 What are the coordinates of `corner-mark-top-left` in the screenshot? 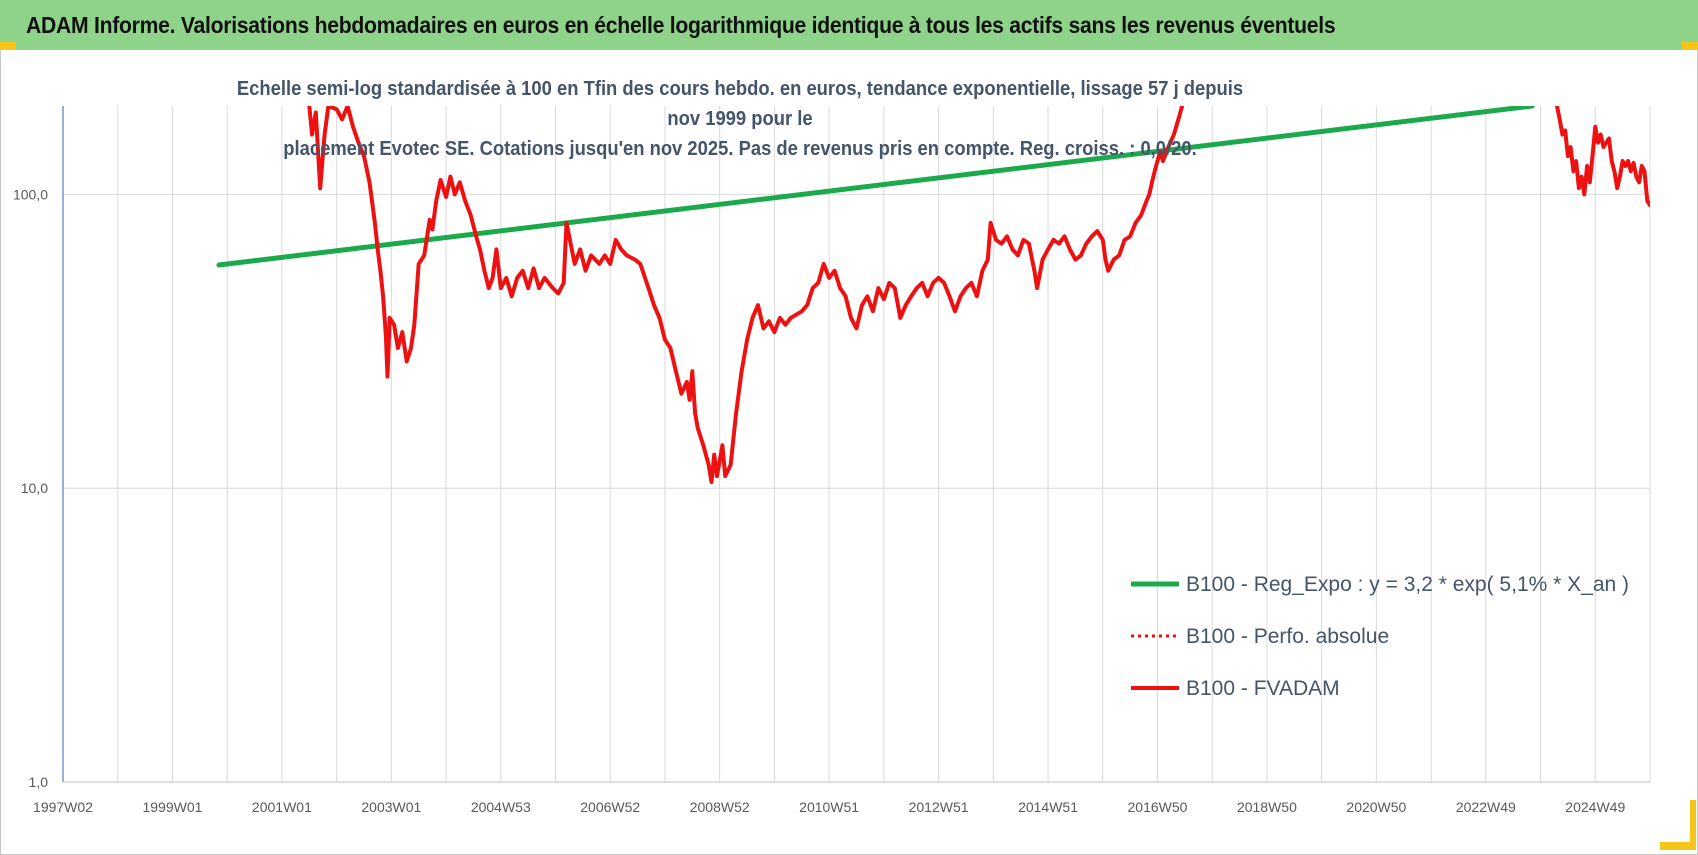 It's located at (8, 46).